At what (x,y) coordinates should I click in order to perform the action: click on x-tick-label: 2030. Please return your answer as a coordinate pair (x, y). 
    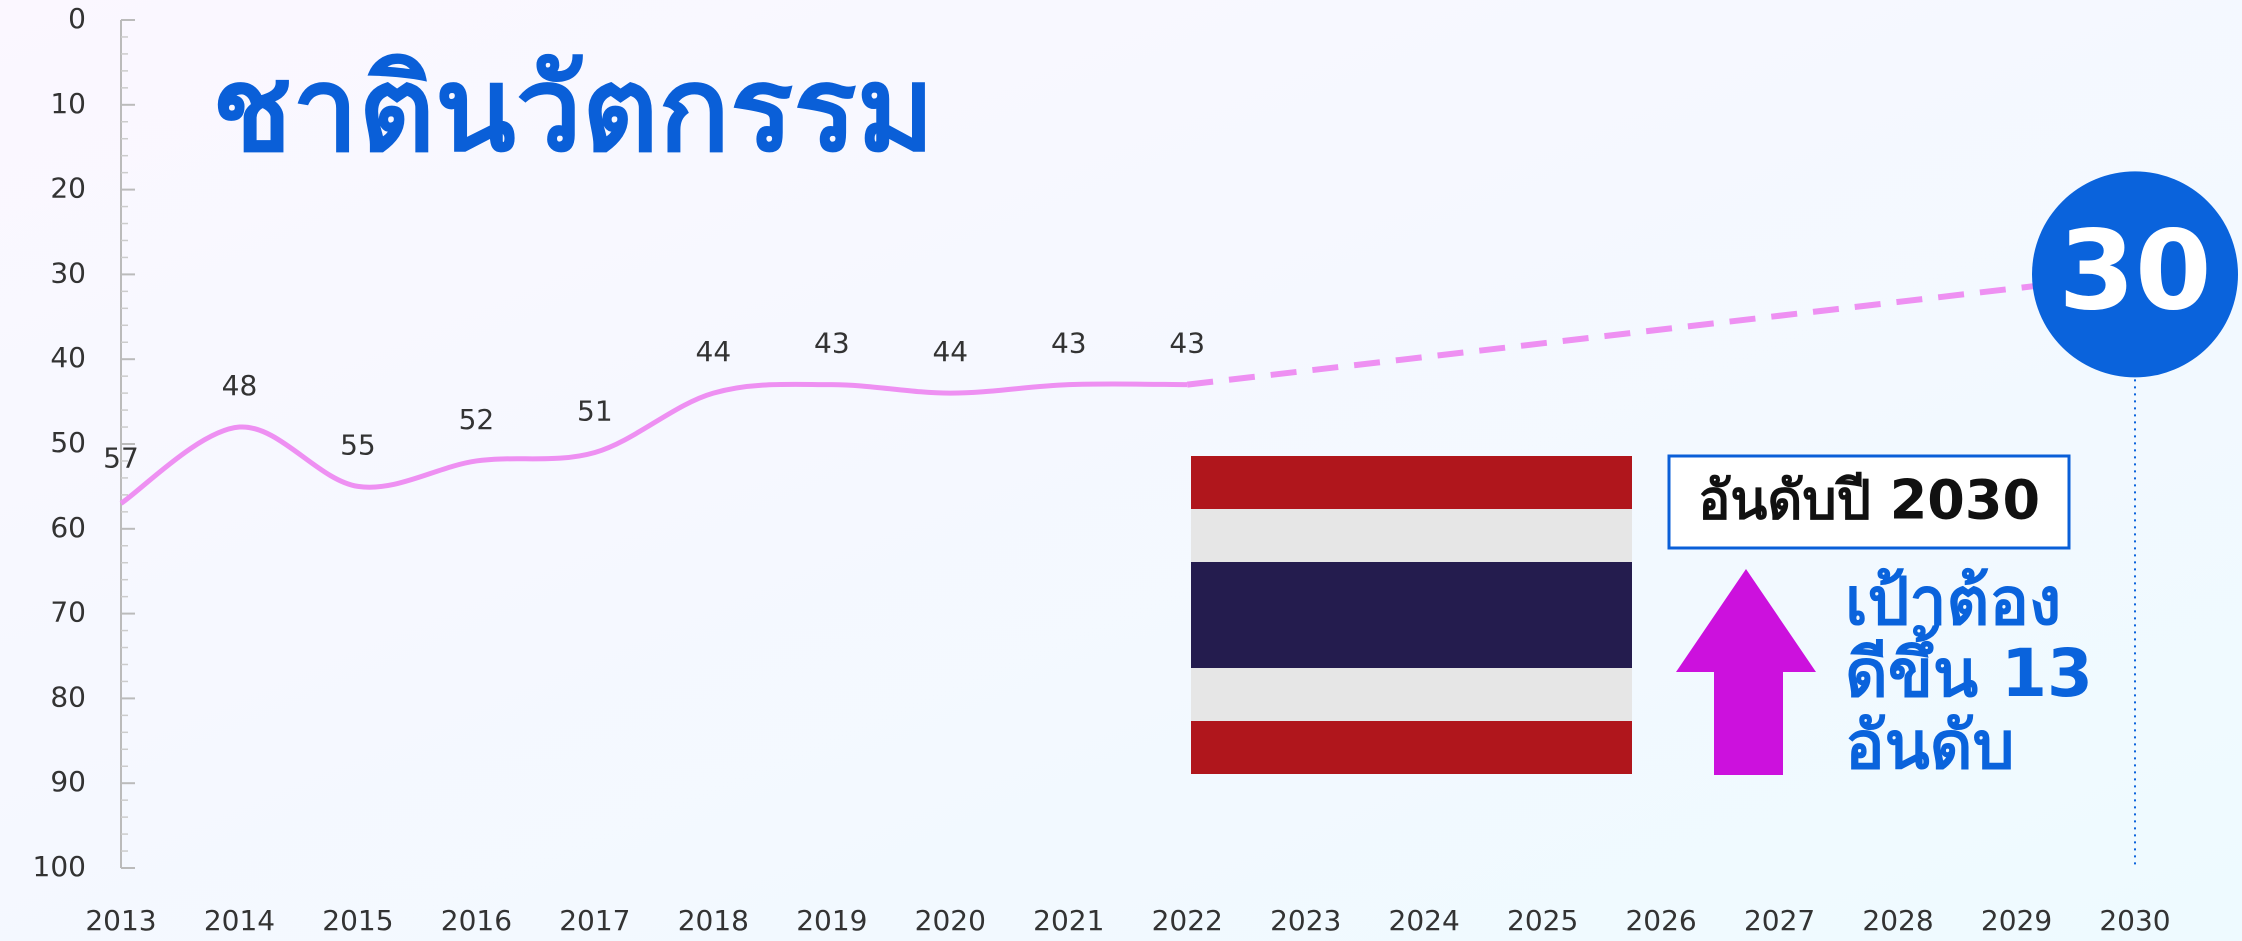
    Looking at the image, I should click on (2134, 920).